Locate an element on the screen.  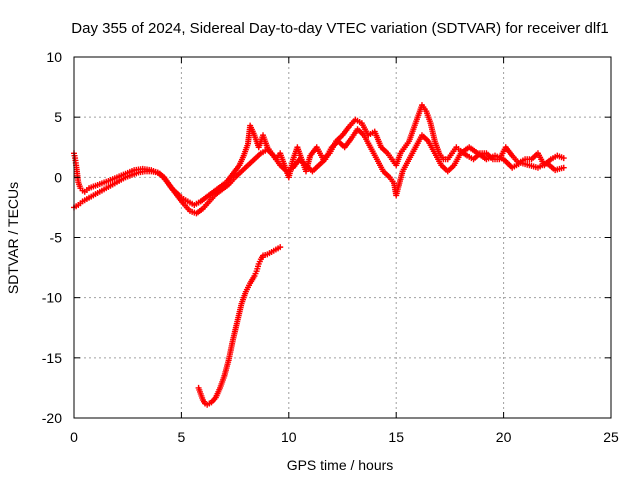
y-tick-label: -20 is located at coordinates (52, 418).